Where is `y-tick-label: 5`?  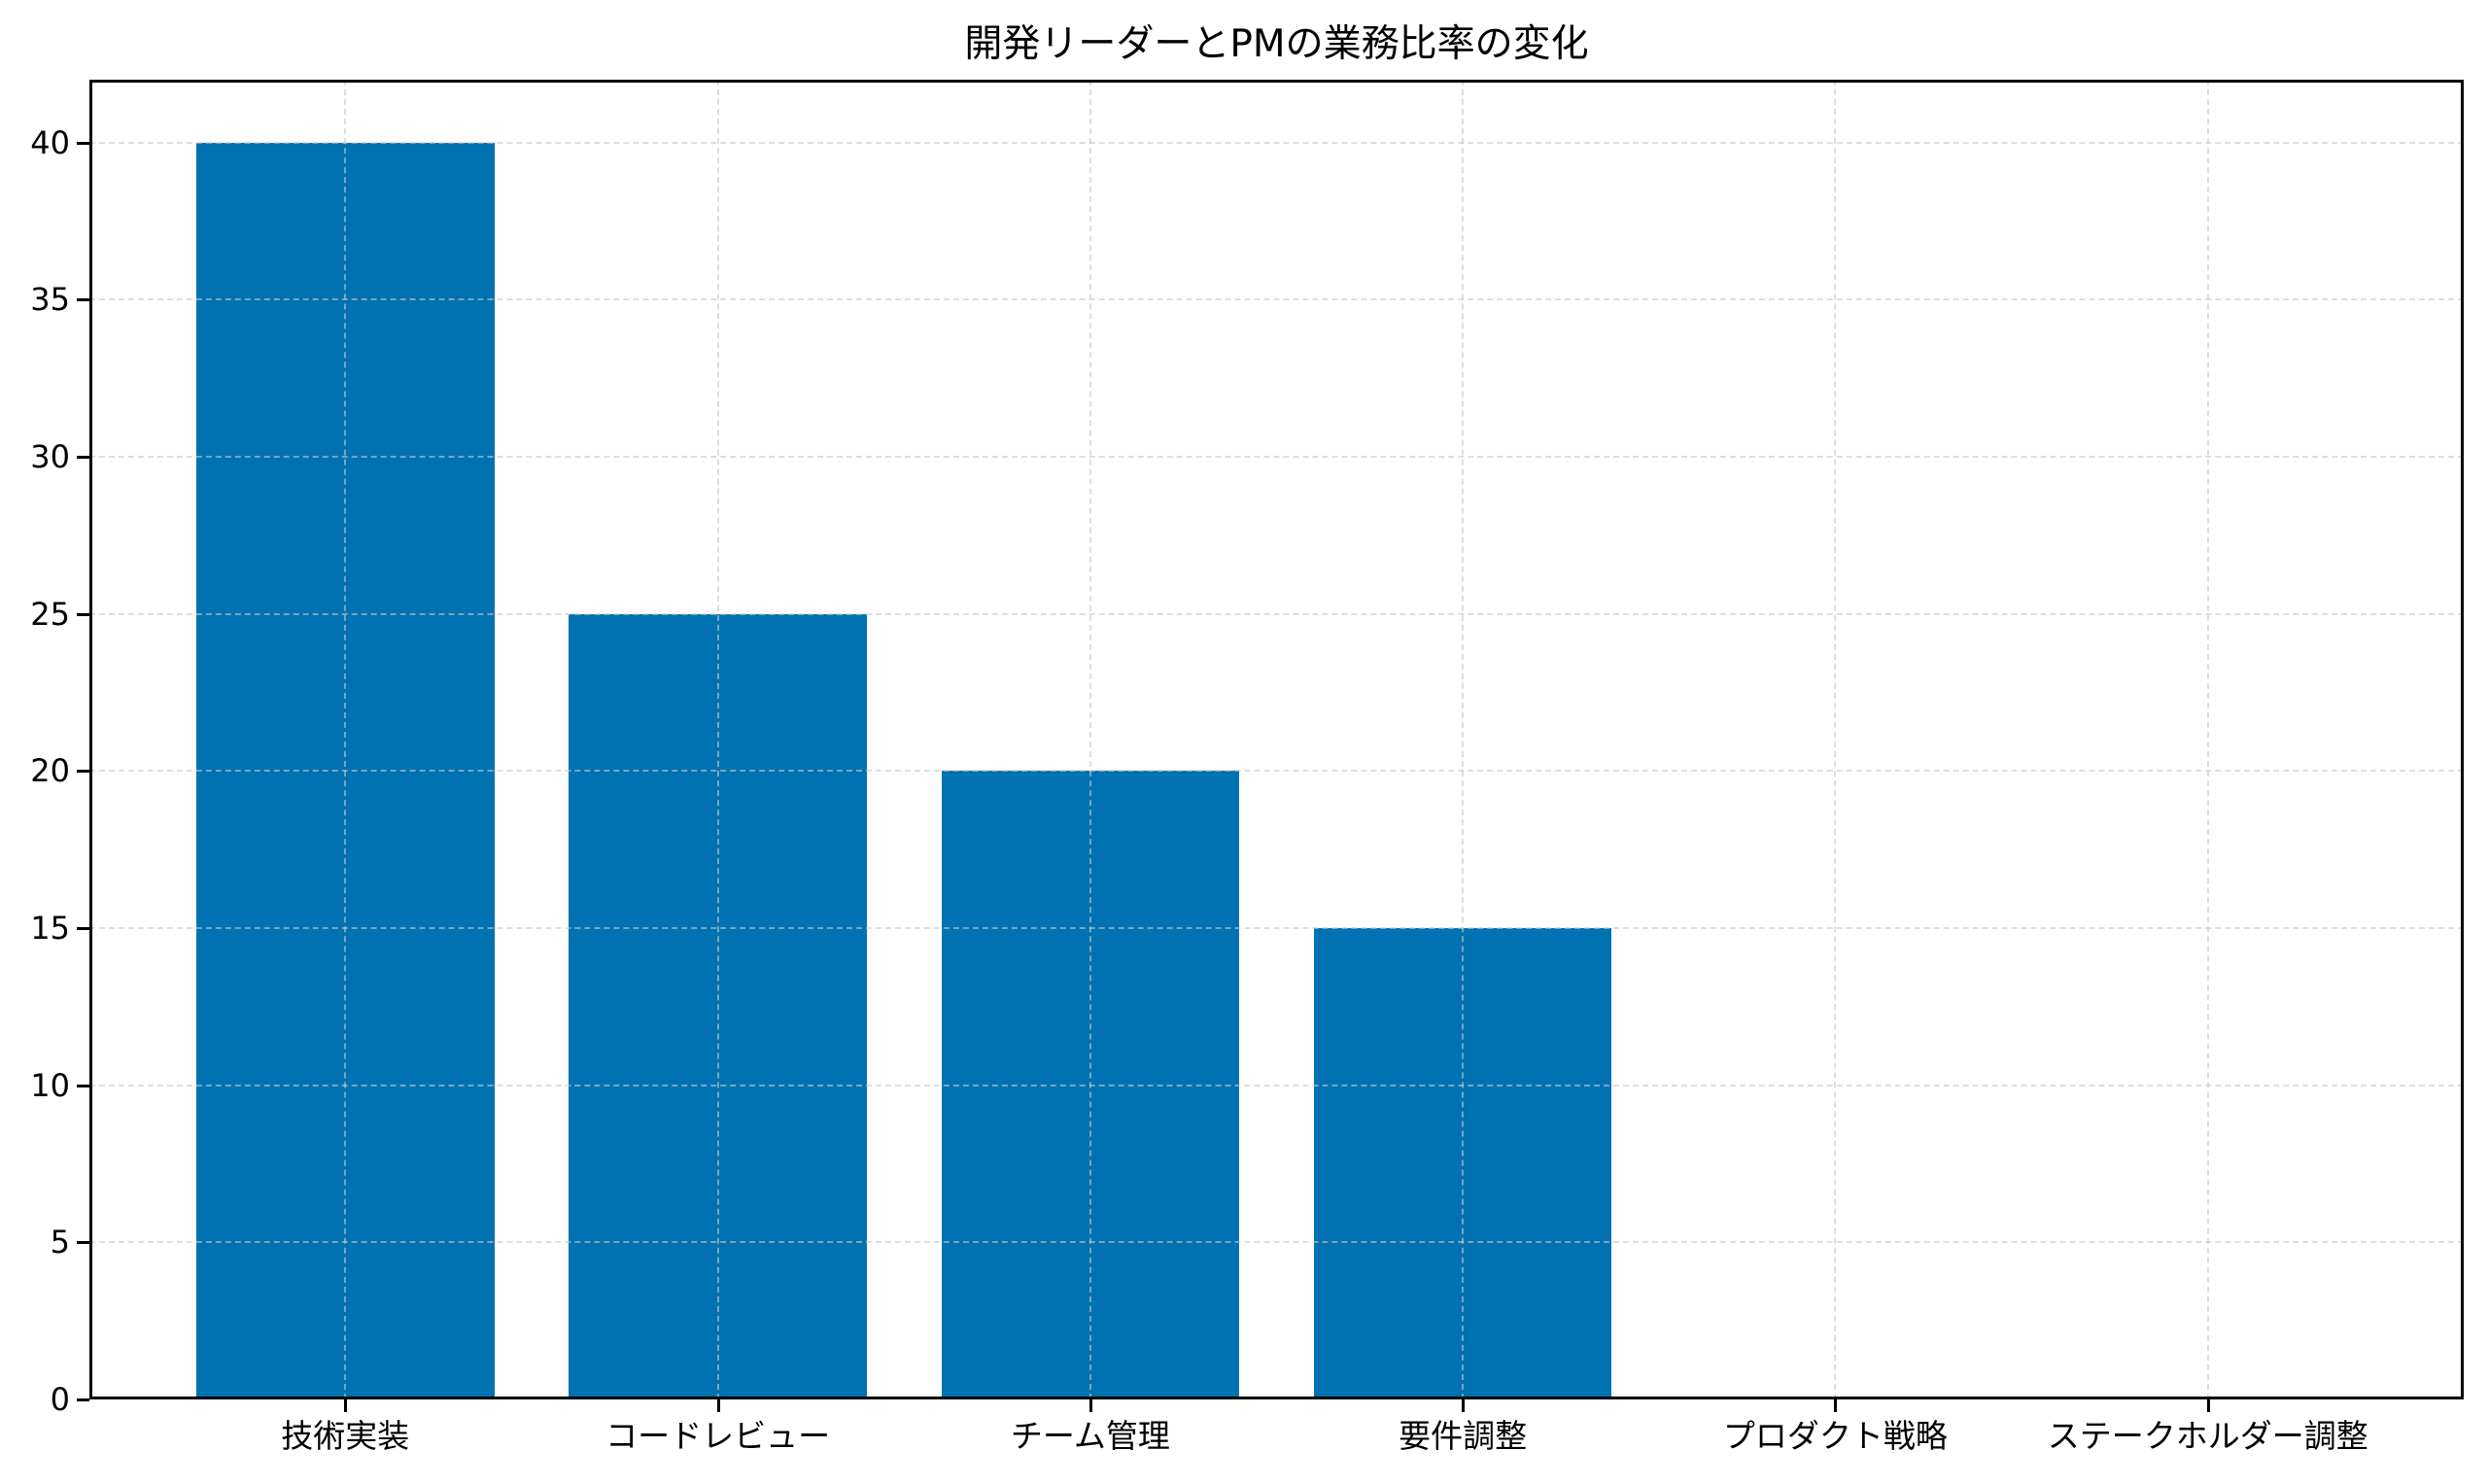 y-tick-label: 5 is located at coordinates (60, 1242).